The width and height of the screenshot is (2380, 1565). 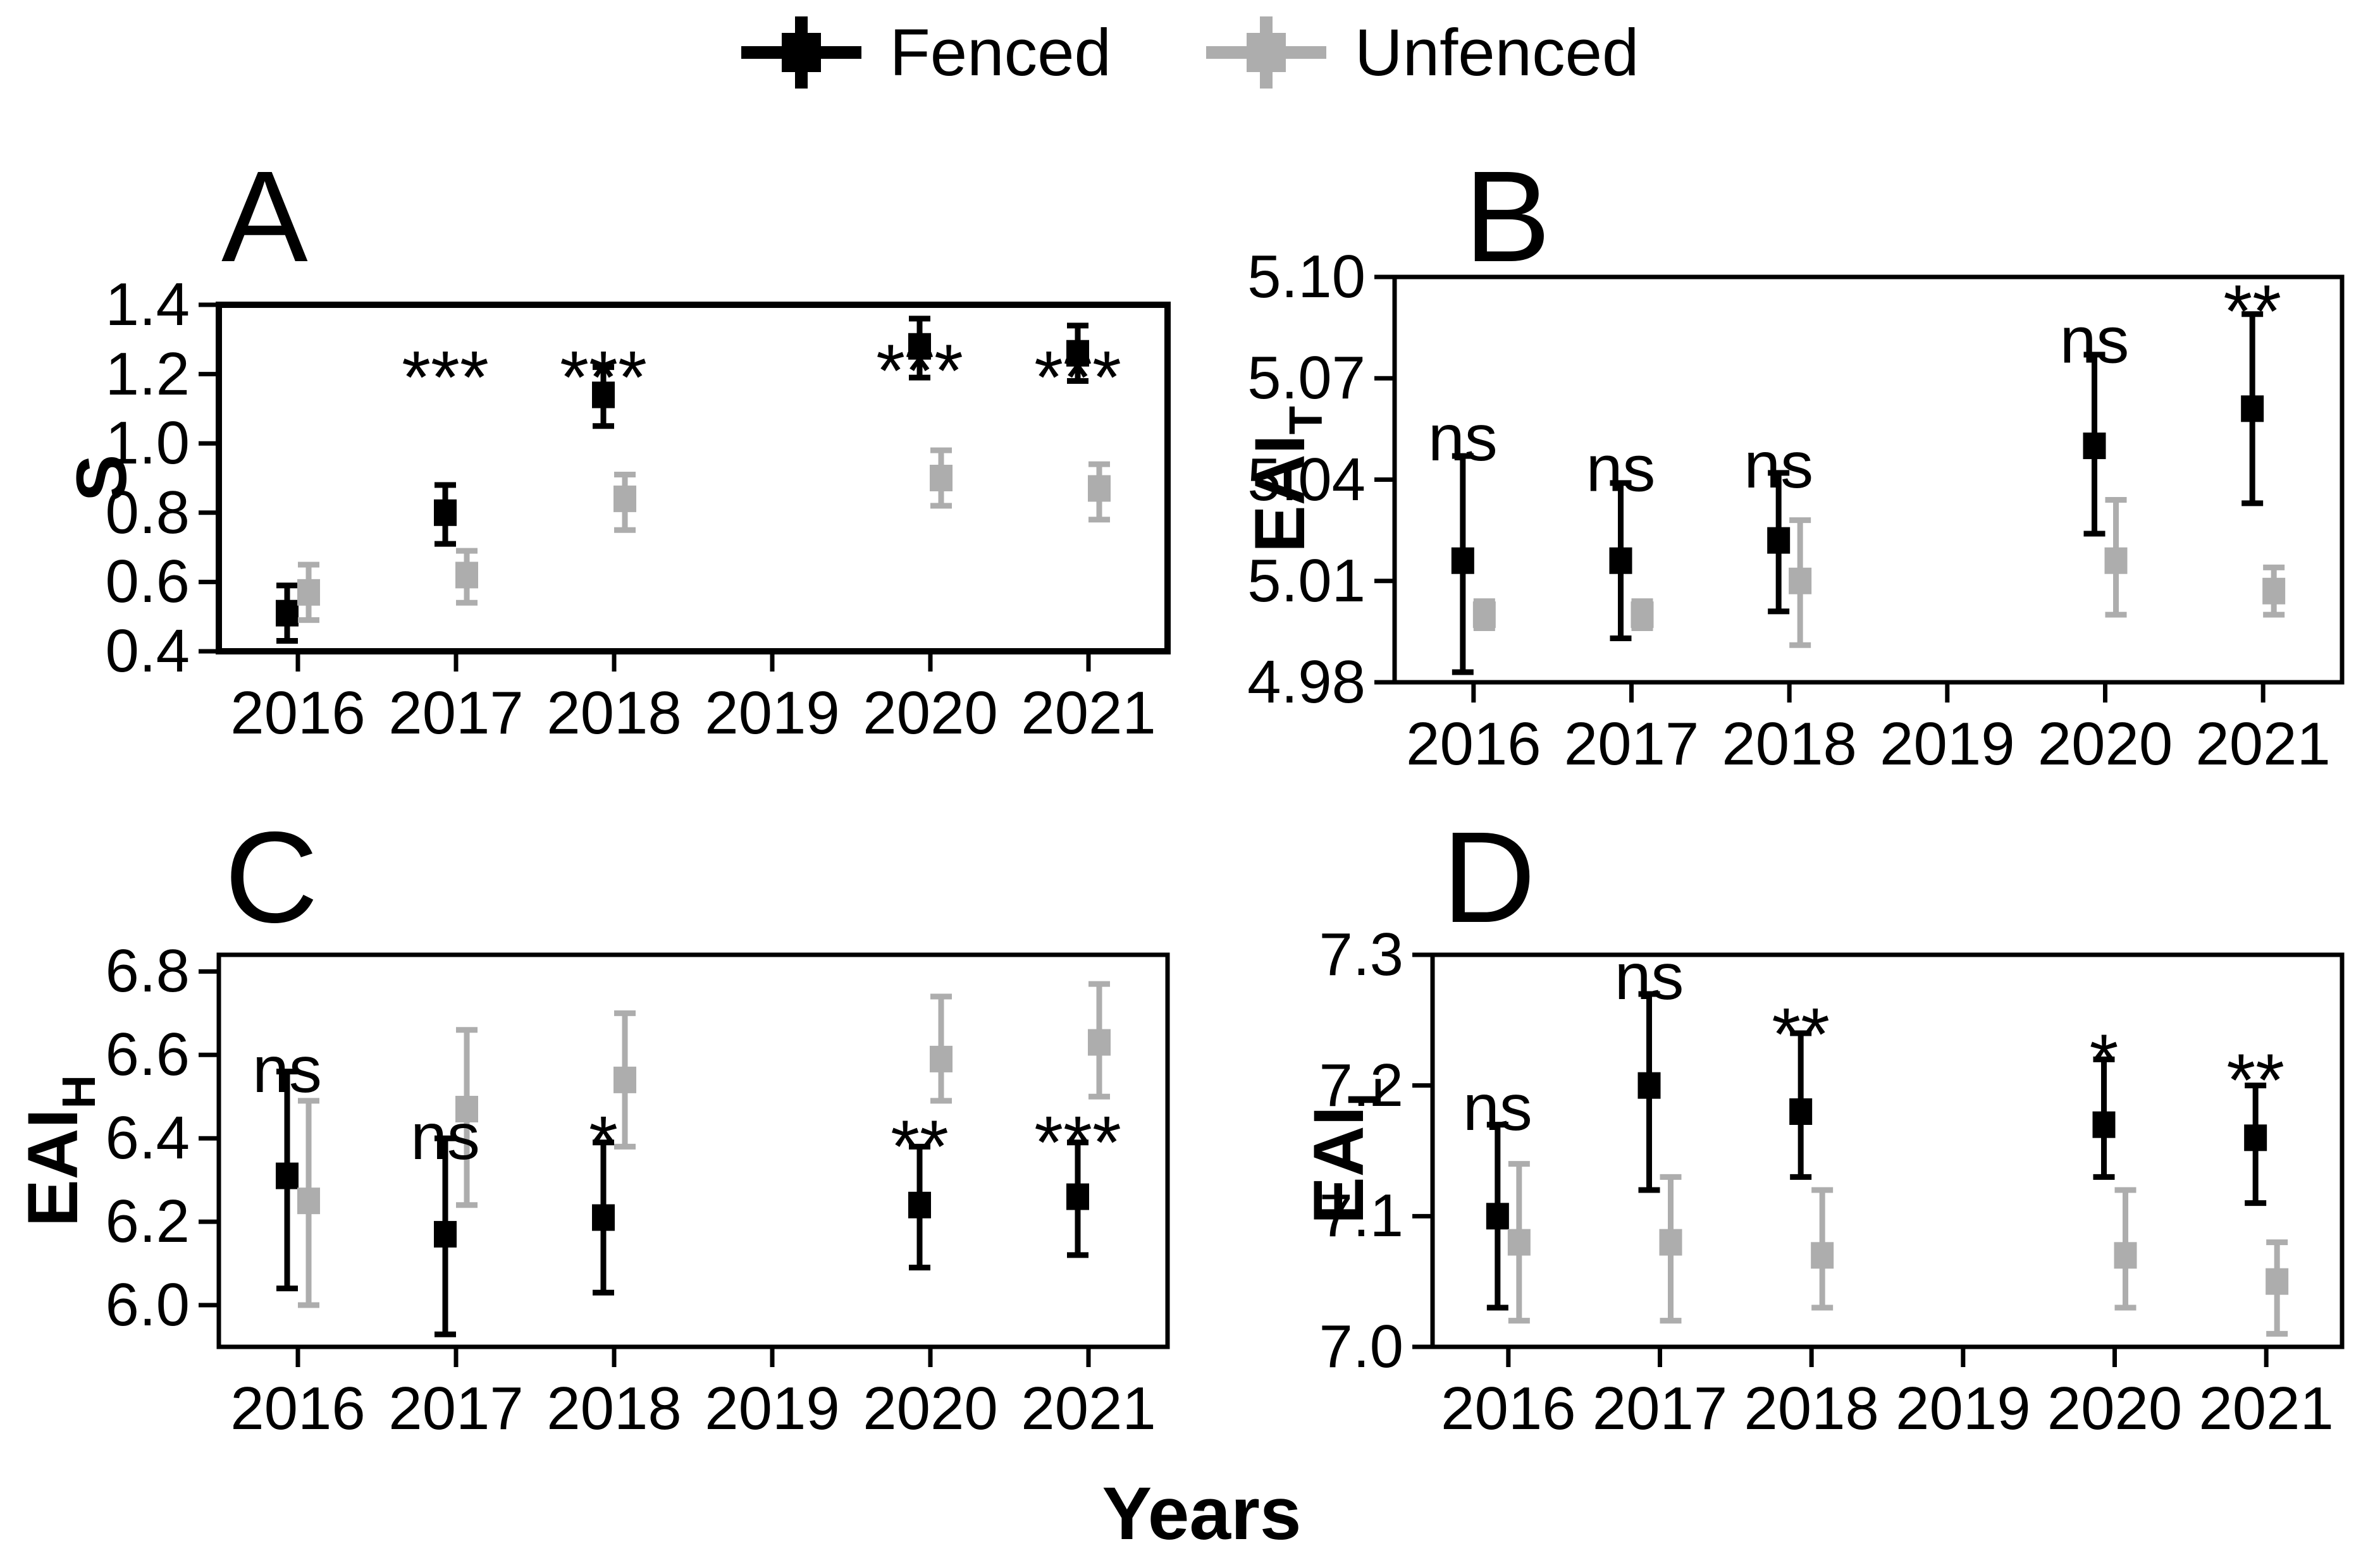 What do you see at coordinates (1265, 52) in the screenshot?
I see `unfenced-pointrange-icon` at bounding box center [1265, 52].